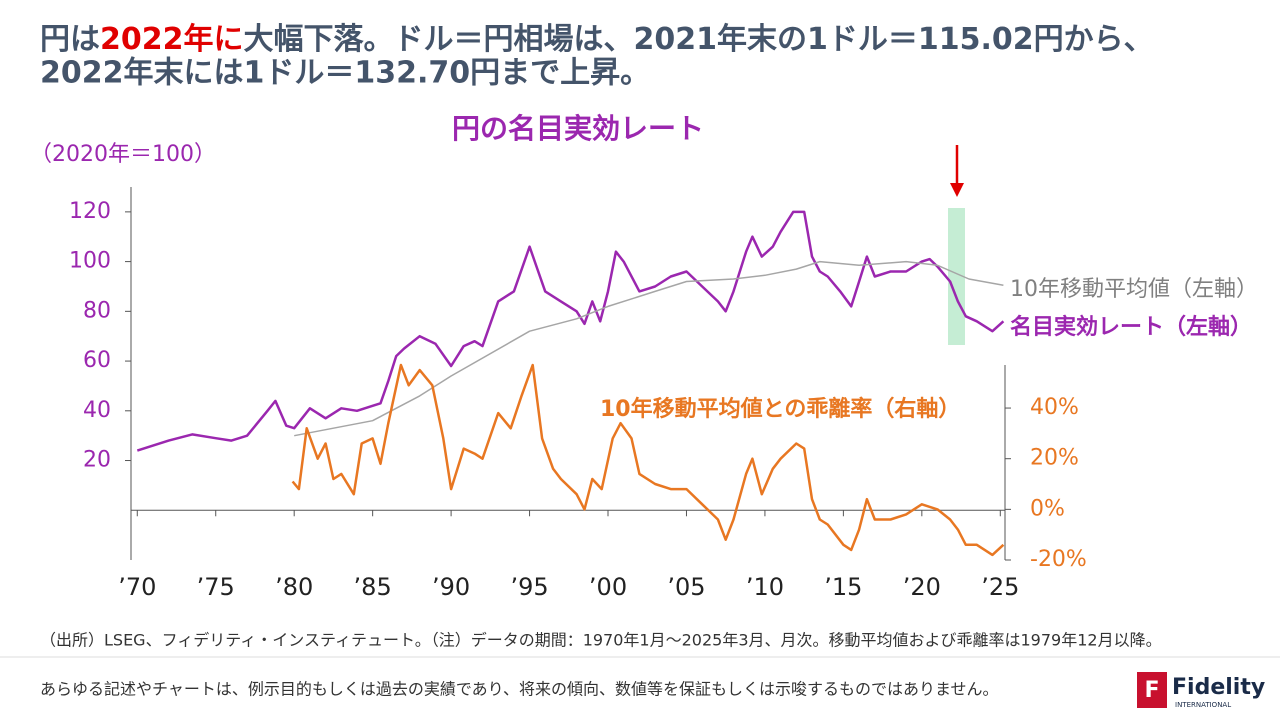  Describe the element at coordinates (97, 360) in the screenshot. I see `y-tick-label: 60` at that location.